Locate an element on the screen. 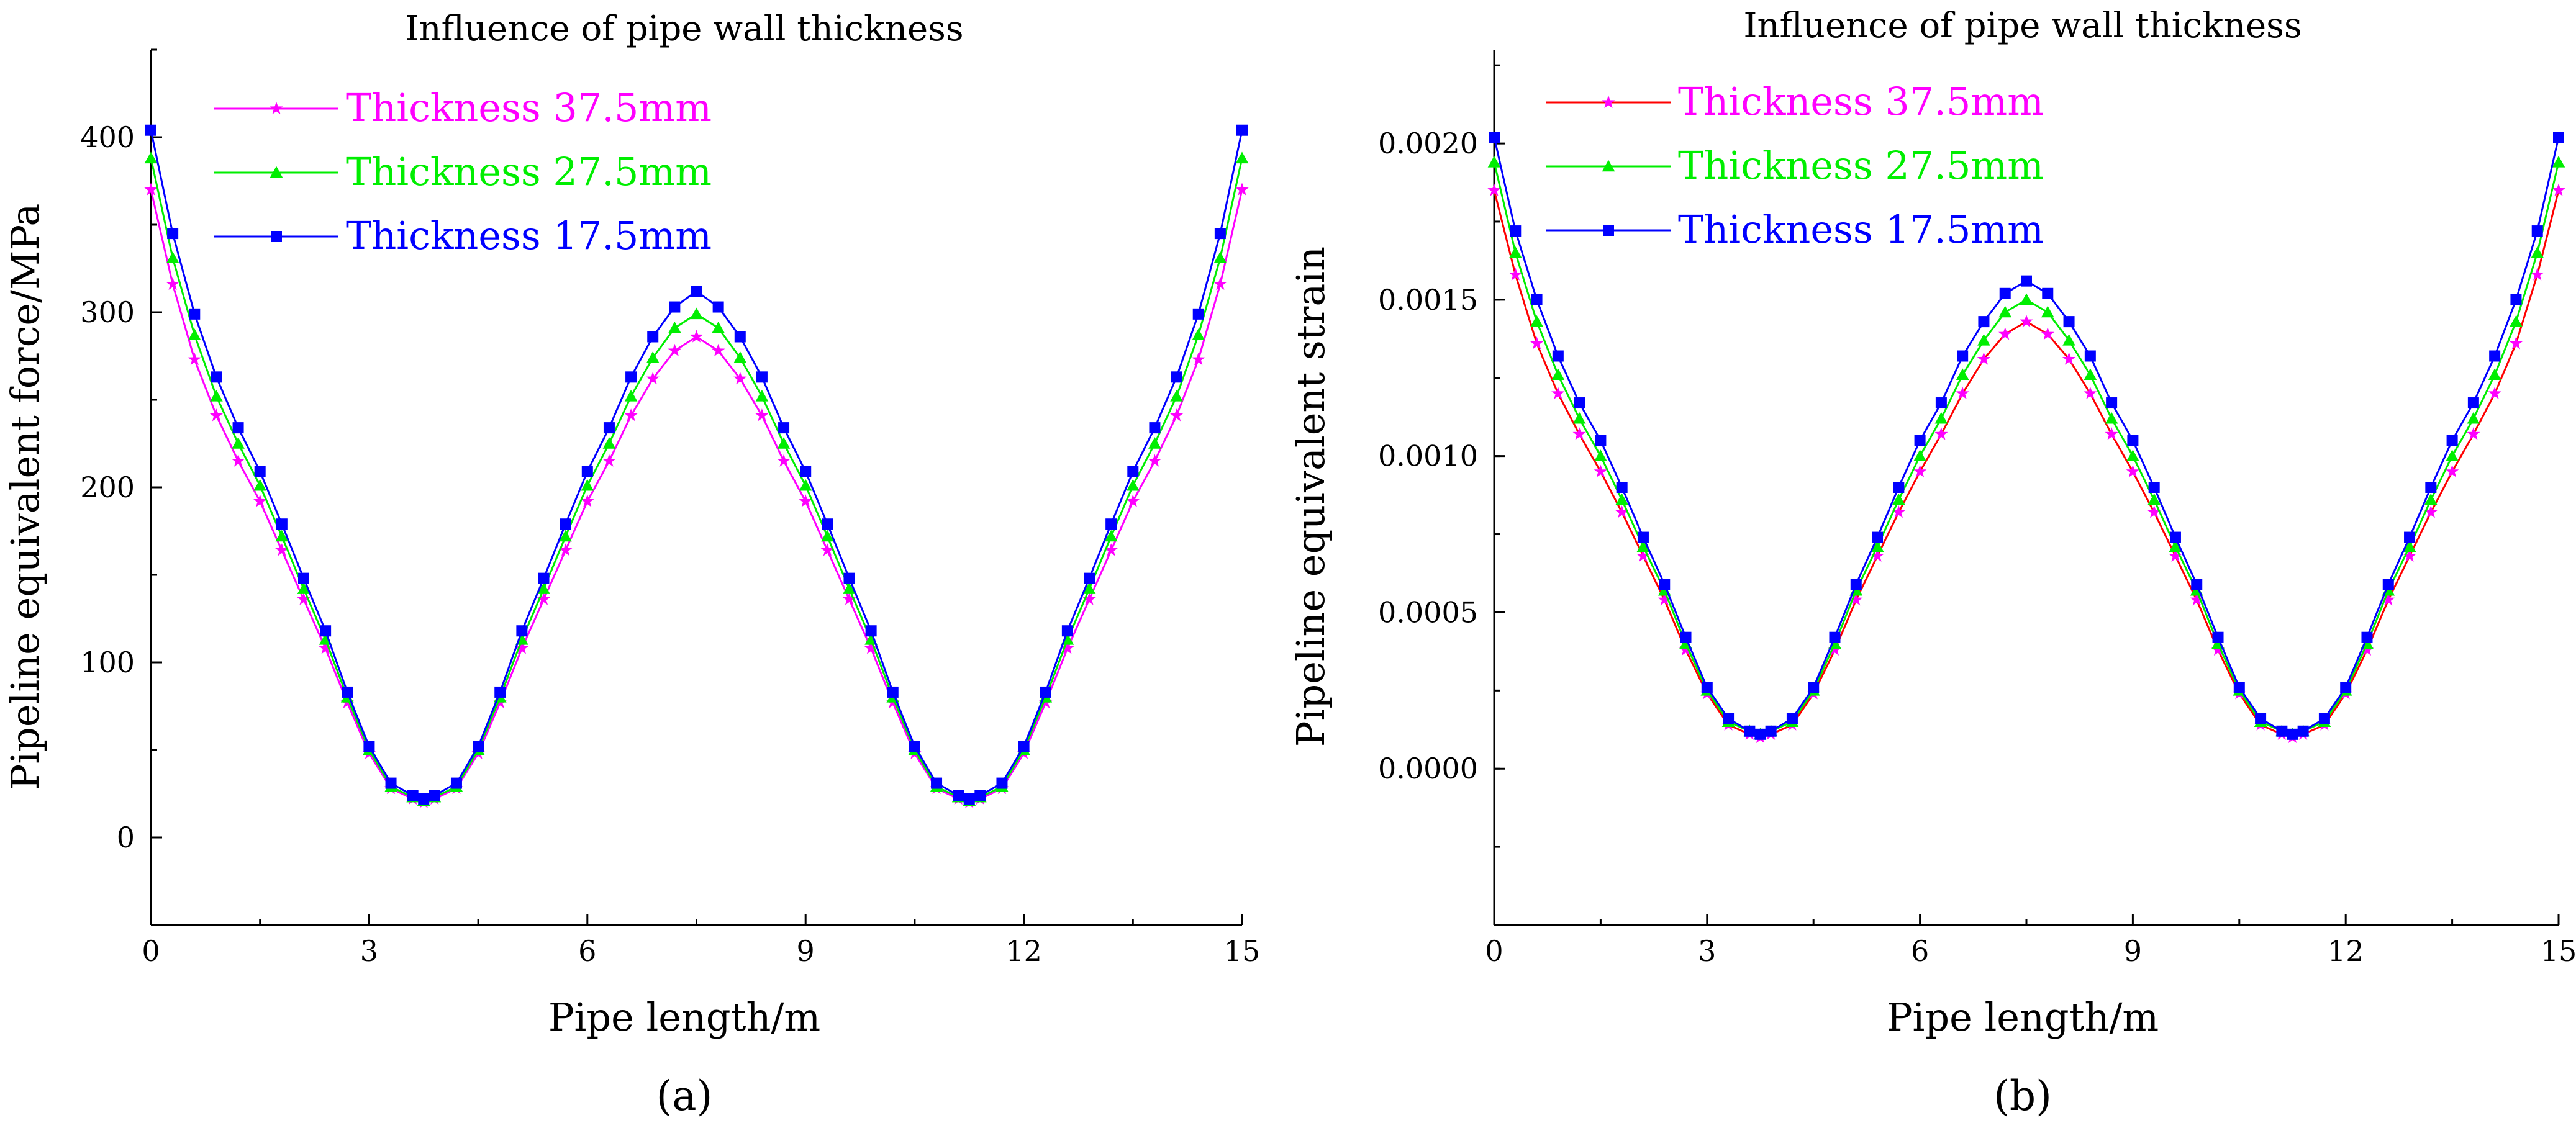  y-tick-label: 0.0000 is located at coordinates (1428, 768).